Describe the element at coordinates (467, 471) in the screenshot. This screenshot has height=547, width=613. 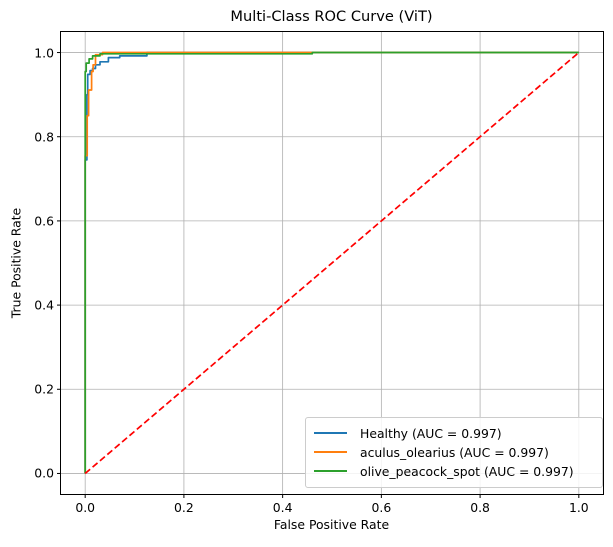
I see `legend-label: olive_peacock_spot (AUC = 0.997)` at that location.